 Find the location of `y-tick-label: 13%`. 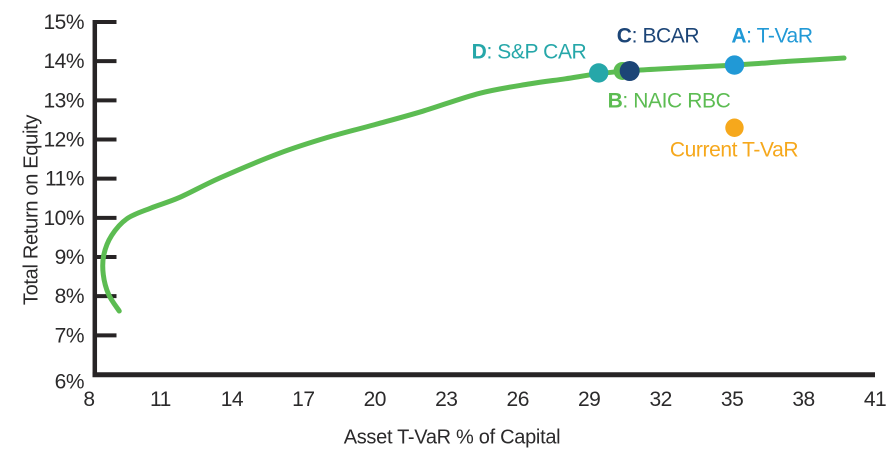

y-tick-label: 13% is located at coordinates (63, 100).